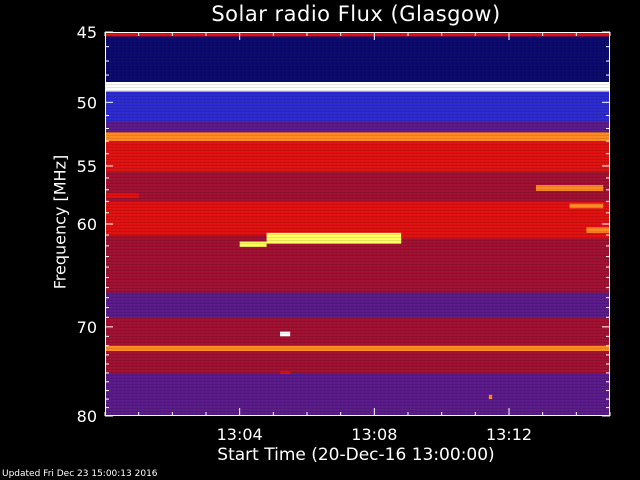  I want to click on x-tick-label: 13:04, so click(240, 434).